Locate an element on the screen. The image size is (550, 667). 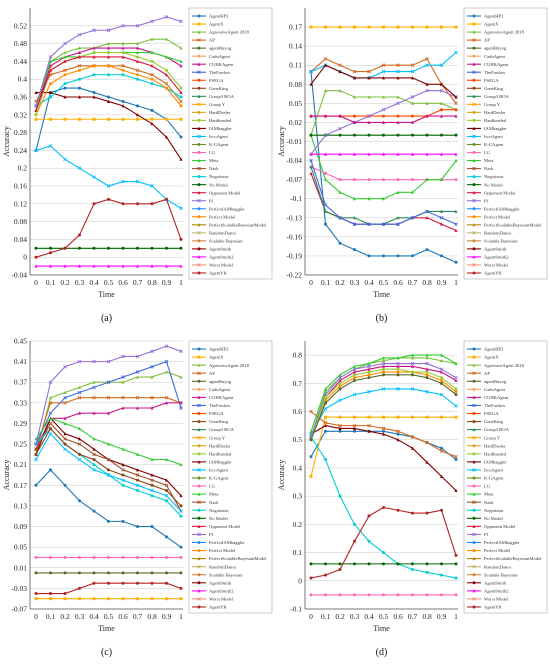
legend-label: AgentSmith2 is located at coordinates (221, 257).